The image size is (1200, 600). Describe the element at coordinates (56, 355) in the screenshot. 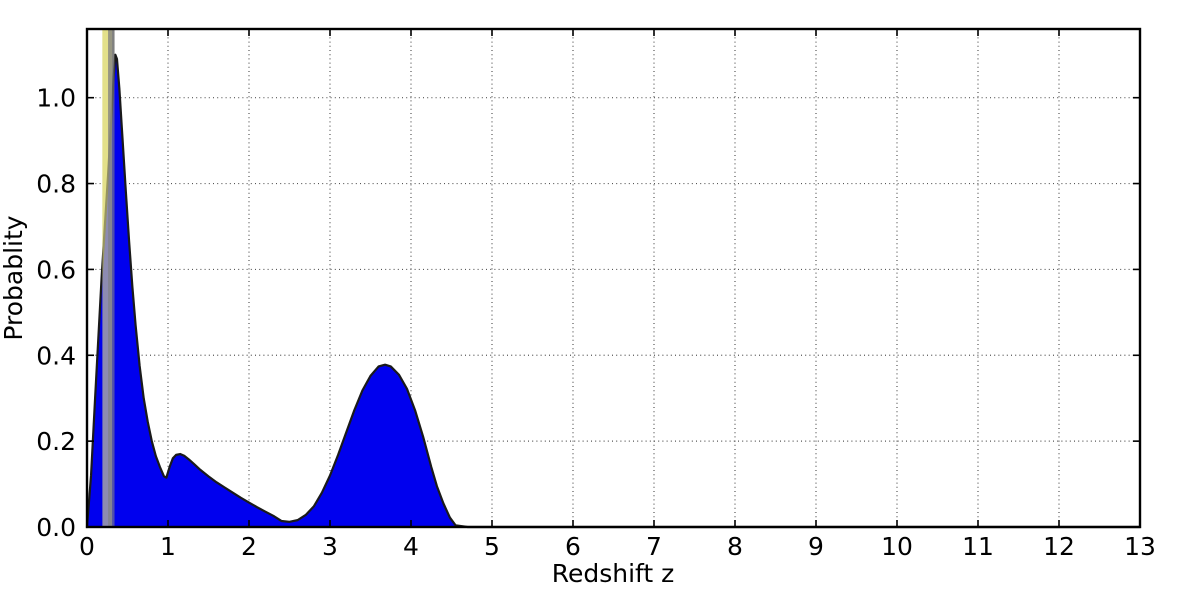

I see `y-tick-label: 0.4` at that location.